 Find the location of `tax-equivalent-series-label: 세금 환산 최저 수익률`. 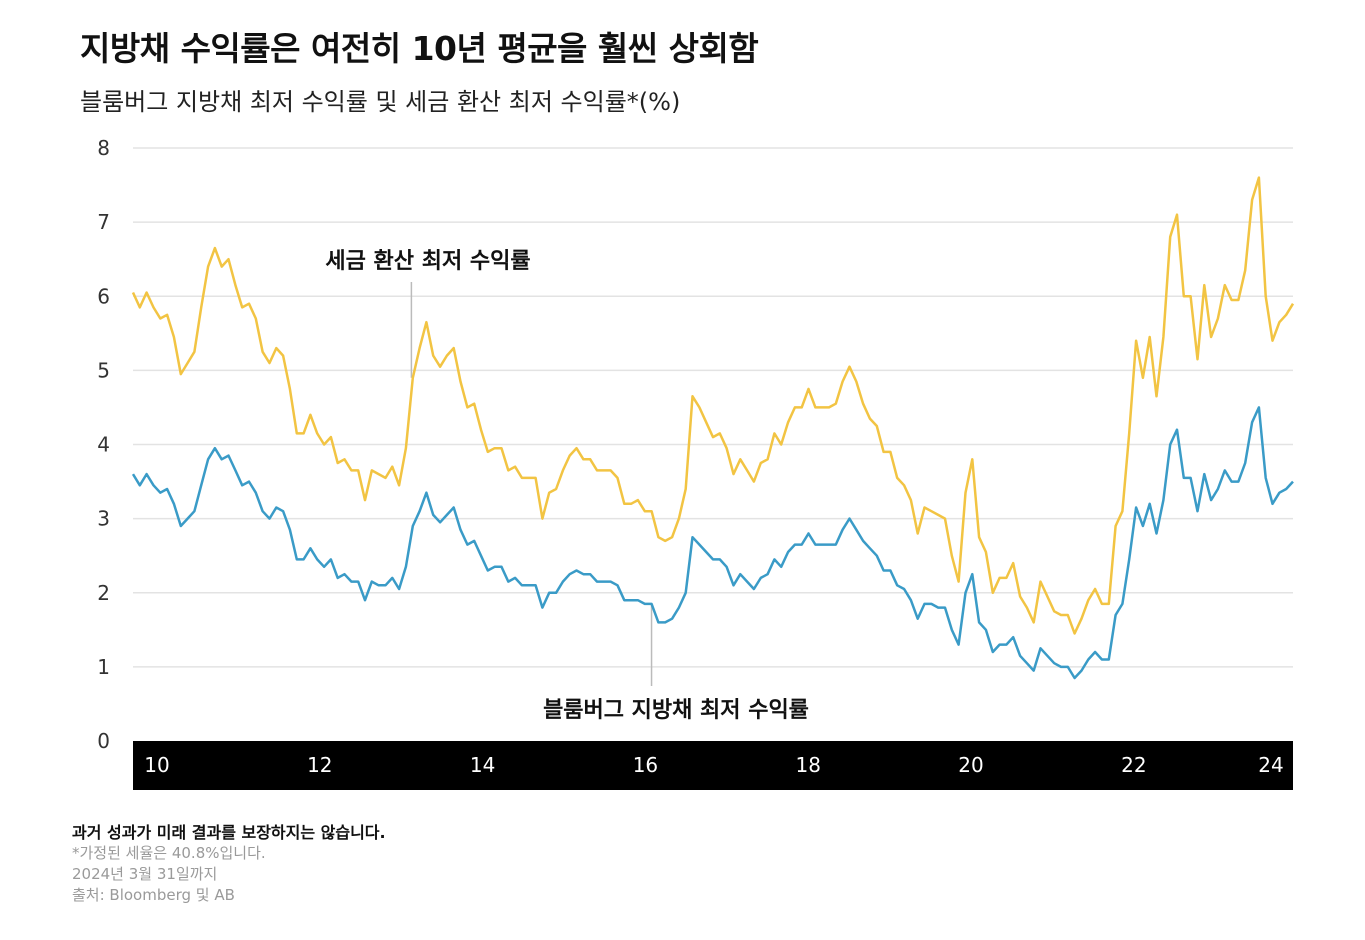

tax-equivalent-series-label: 세금 환산 최저 수익률 is located at coordinates (427, 261).